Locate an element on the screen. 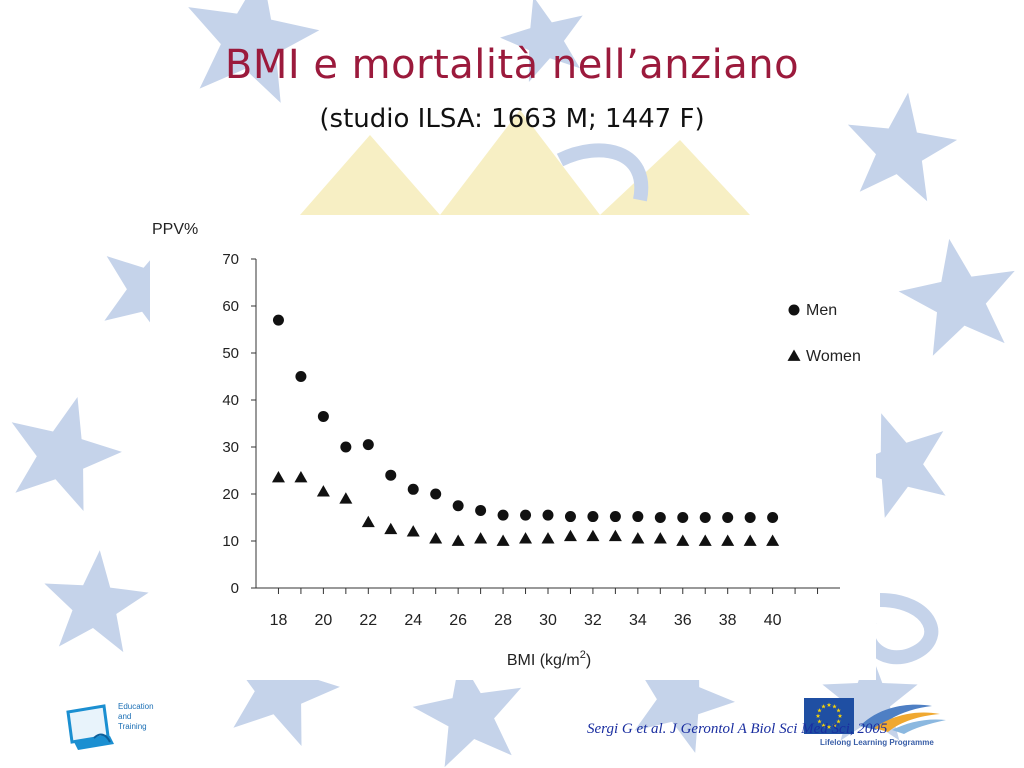 The height and width of the screenshot is (768, 1024). legend-marker-women is located at coordinates (794, 355).